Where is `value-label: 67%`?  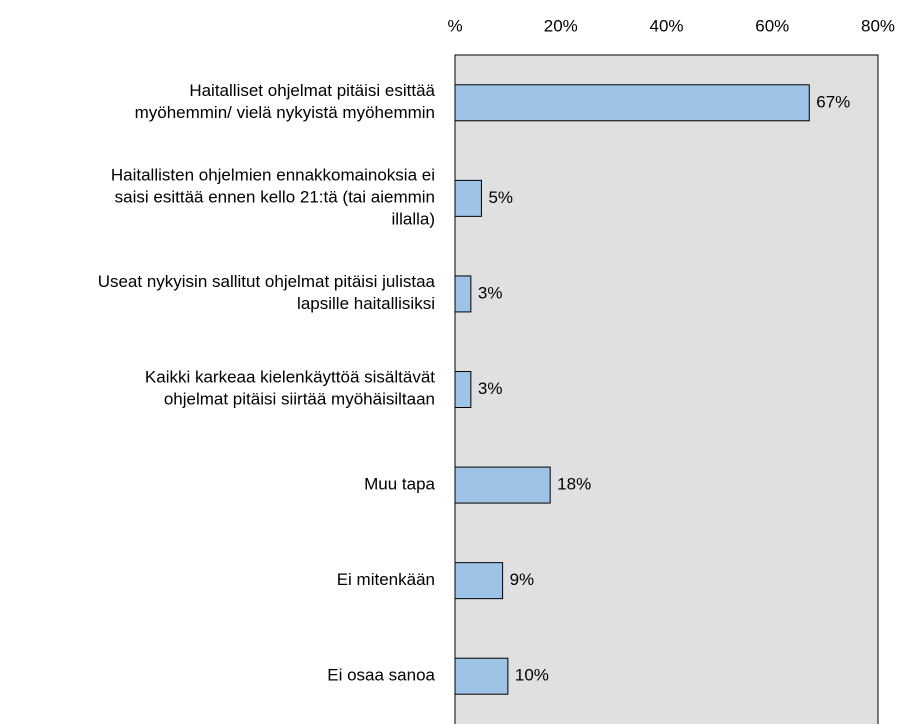 value-label: 67% is located at coordinates (833, 101).